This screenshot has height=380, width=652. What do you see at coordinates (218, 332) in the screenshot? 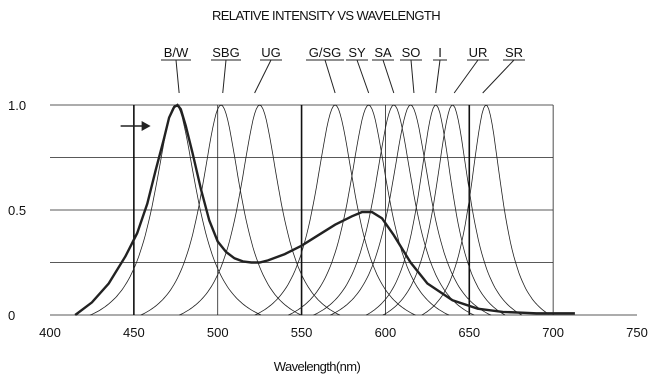
I see `x-tick-label: 500` at bounding box center [218, 332].